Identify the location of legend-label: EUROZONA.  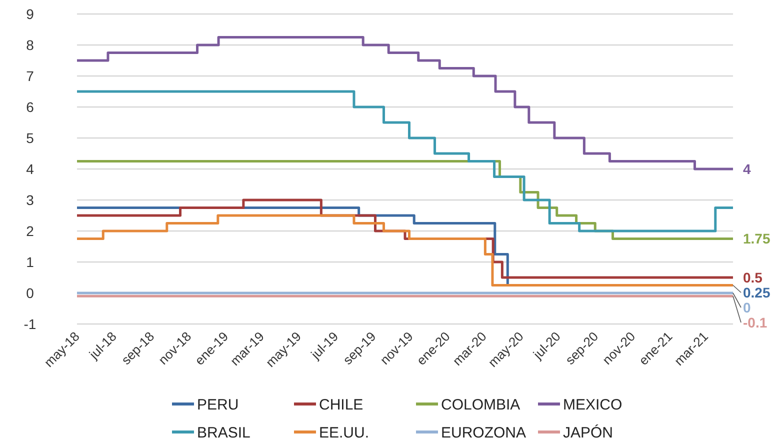
(483, 433).